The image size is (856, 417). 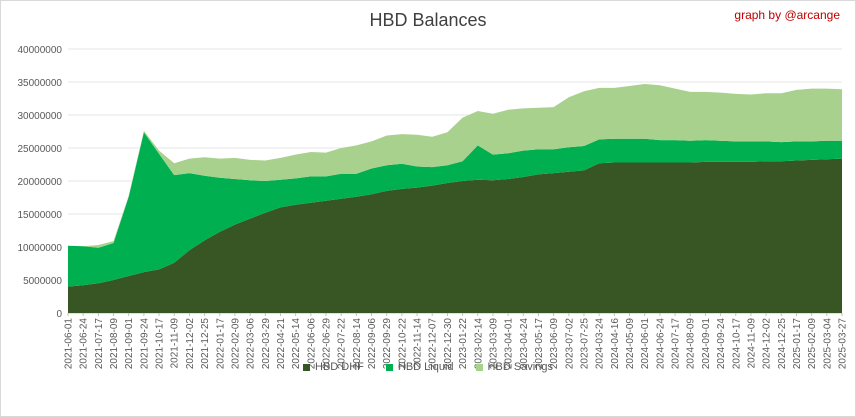 What do you see at coordinates (600, 344) in the screenshot?
I see `x-tick-label: 2024-03-24` at bounding box center [600, 344].